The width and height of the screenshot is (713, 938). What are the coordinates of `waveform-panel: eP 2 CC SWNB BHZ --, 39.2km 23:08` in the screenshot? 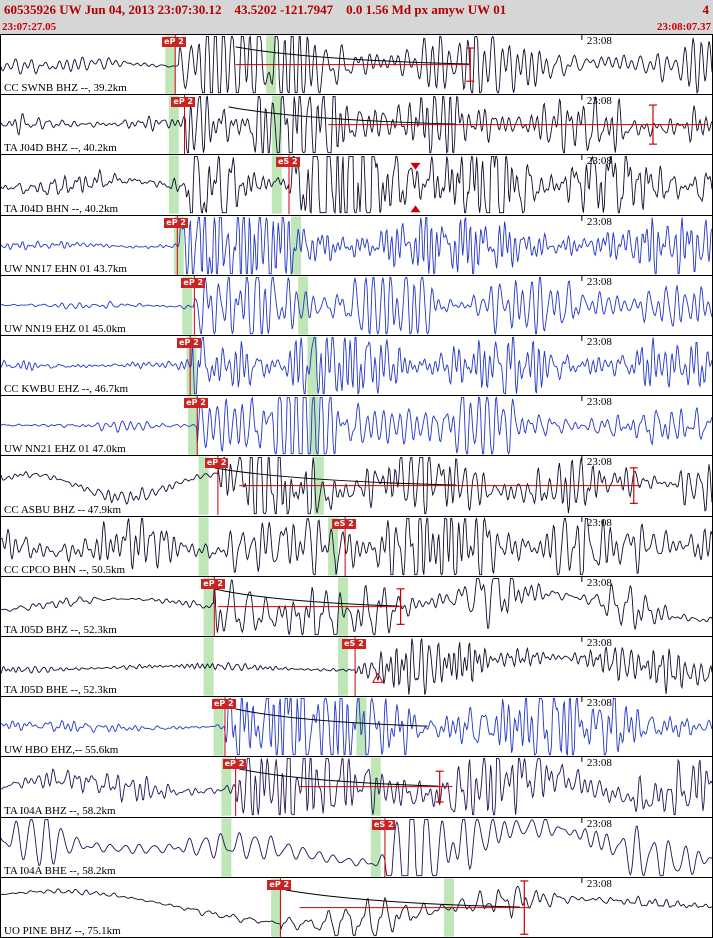 It's located at (356, 65).